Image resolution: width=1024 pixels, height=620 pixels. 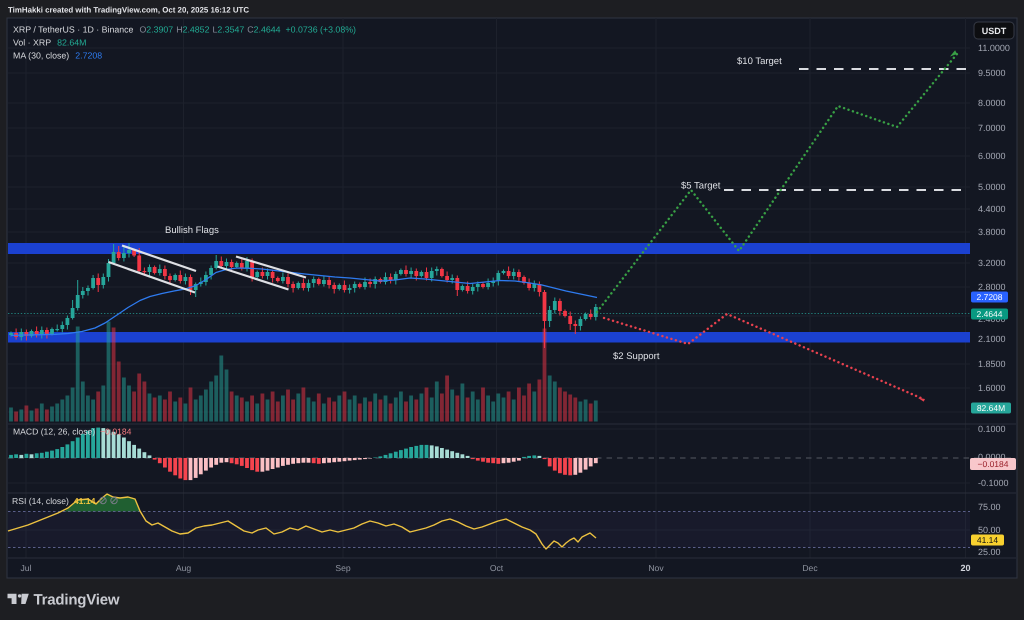 What do you see at coordinates (992, 364) in the screenshot?
I see `svg-text: 1.8500` at bounding box center [992, 364].